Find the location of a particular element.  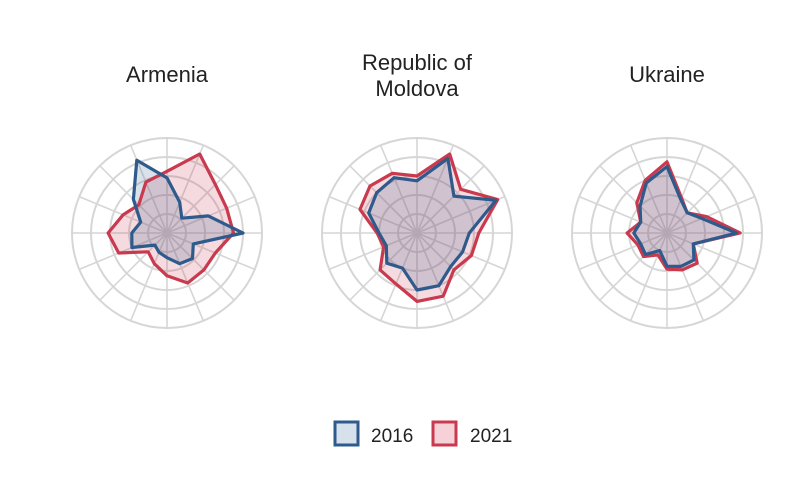

series-area-2021 is located at coordinates (684, 215).